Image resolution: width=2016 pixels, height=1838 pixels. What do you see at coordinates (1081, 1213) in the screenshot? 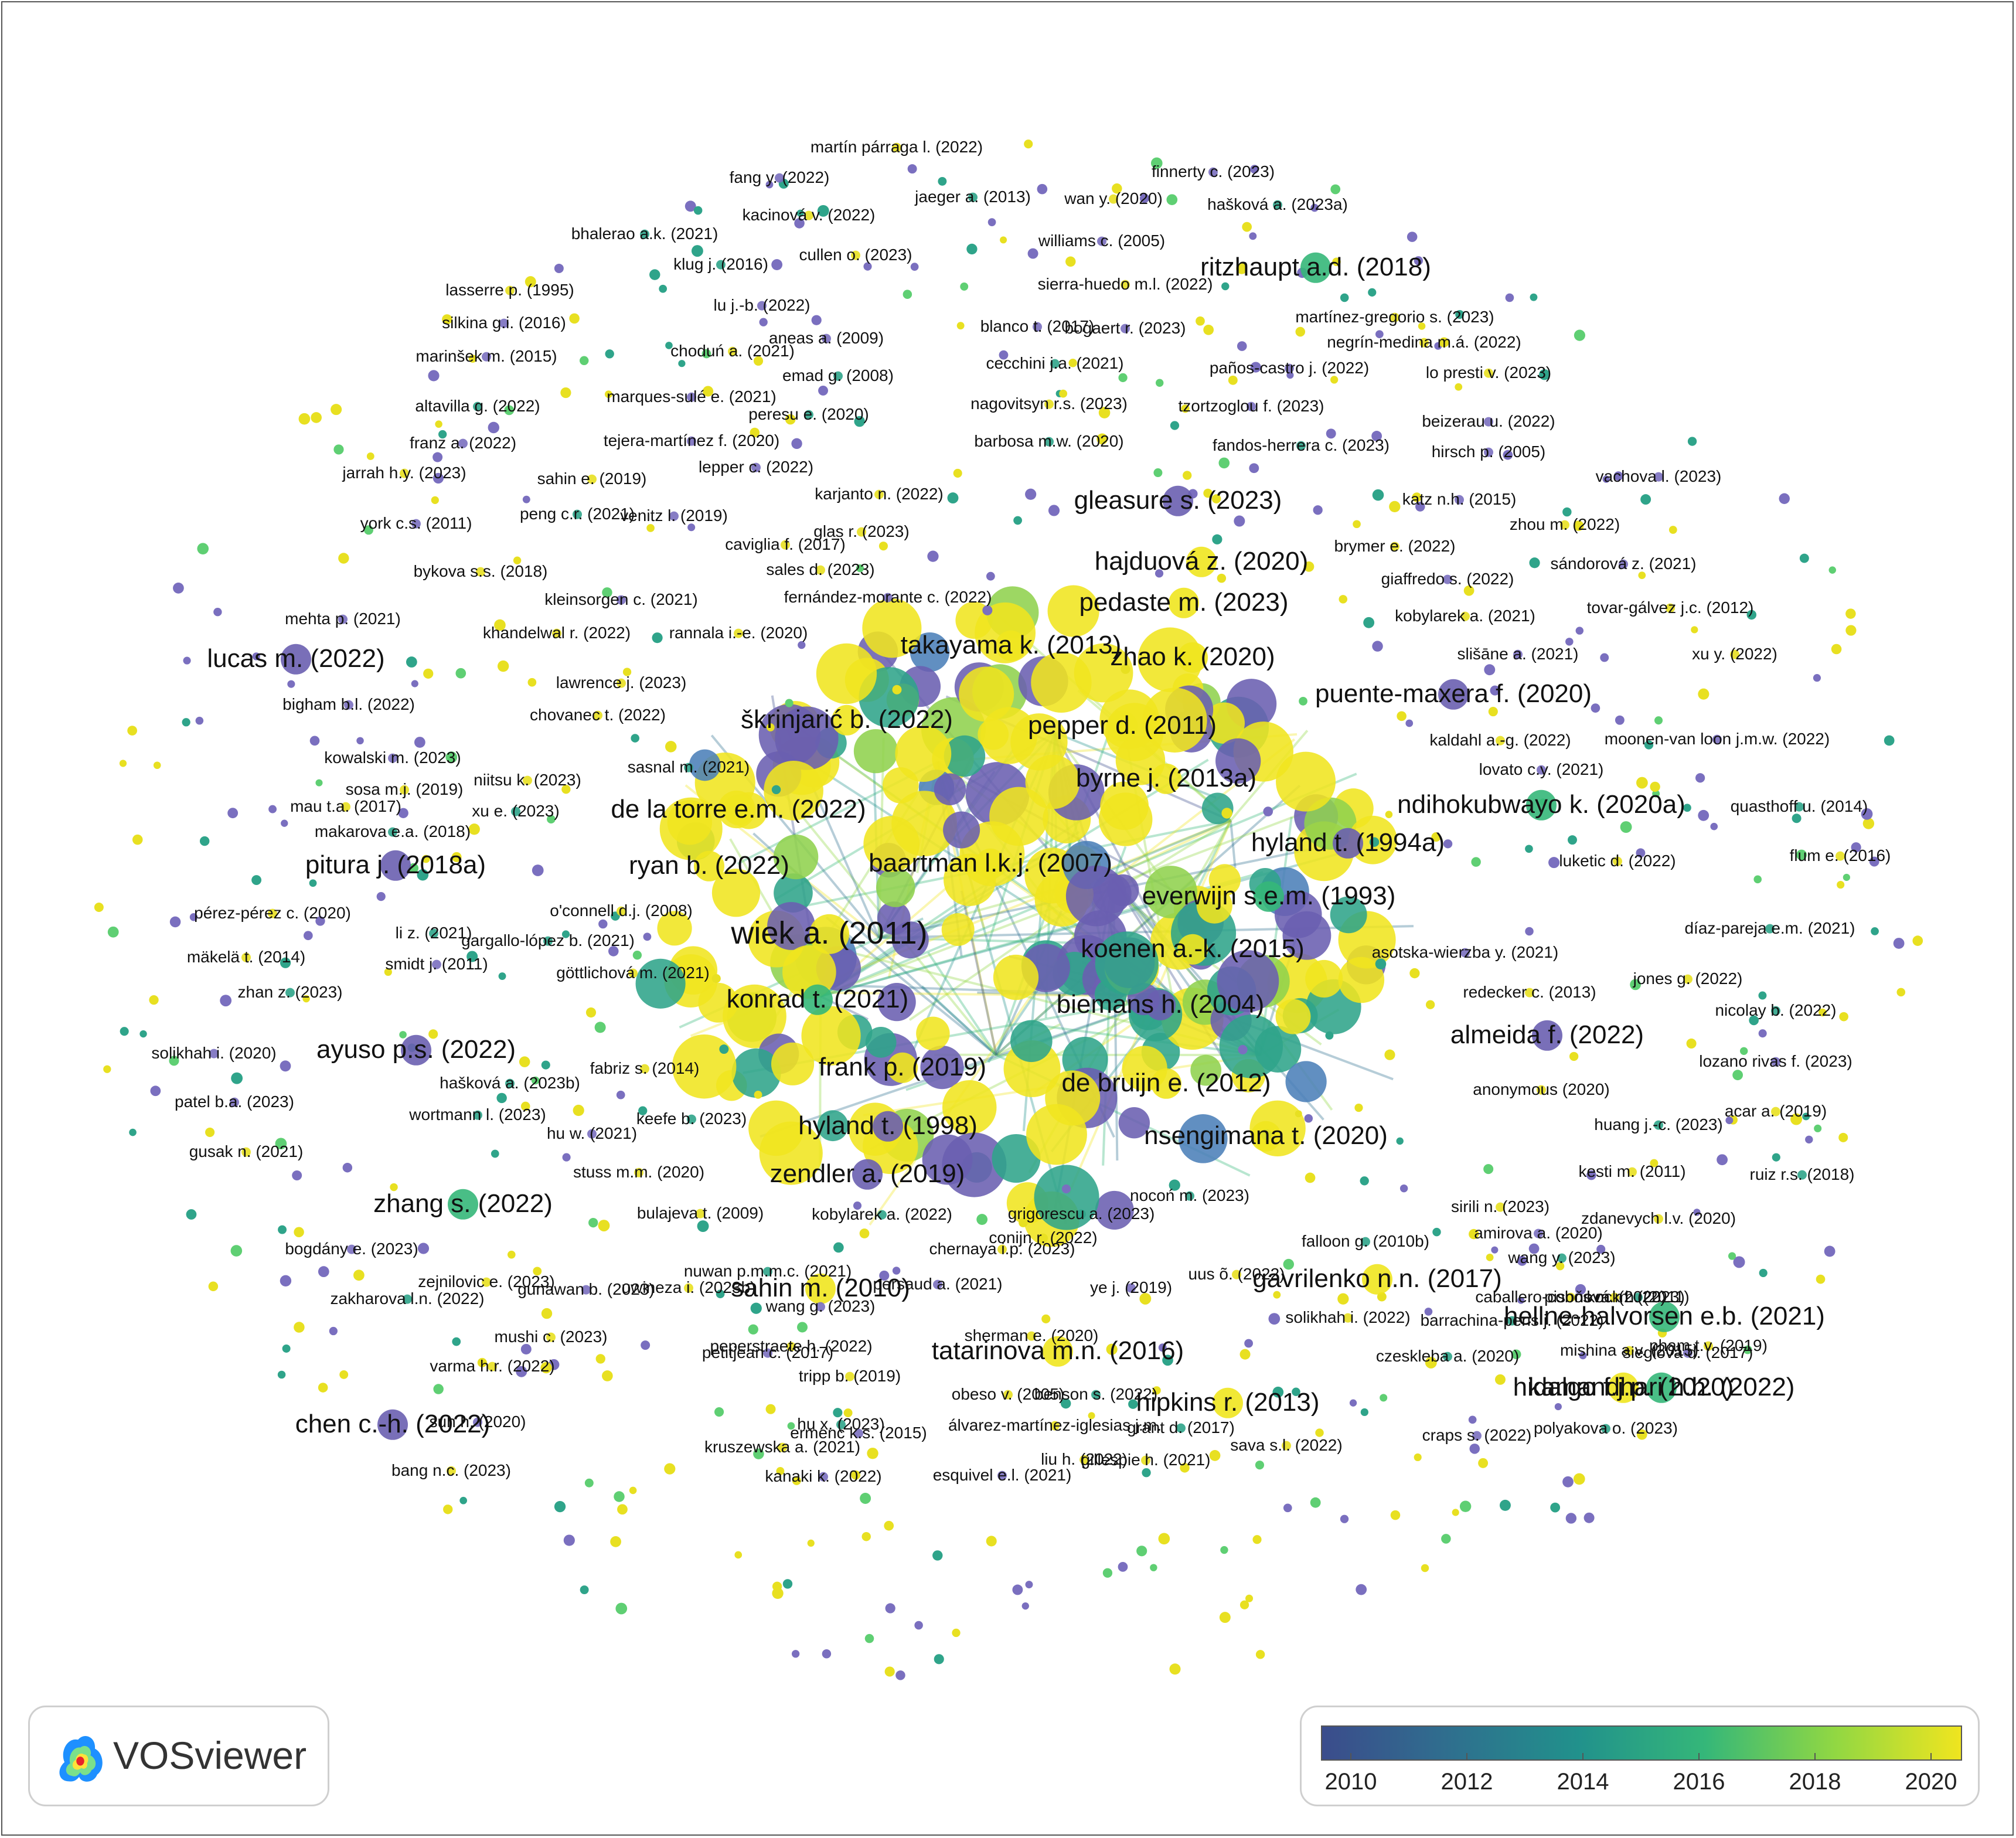
I see `node-label: grigorescu a. (2023)` at bounding box center [1081, 1213].